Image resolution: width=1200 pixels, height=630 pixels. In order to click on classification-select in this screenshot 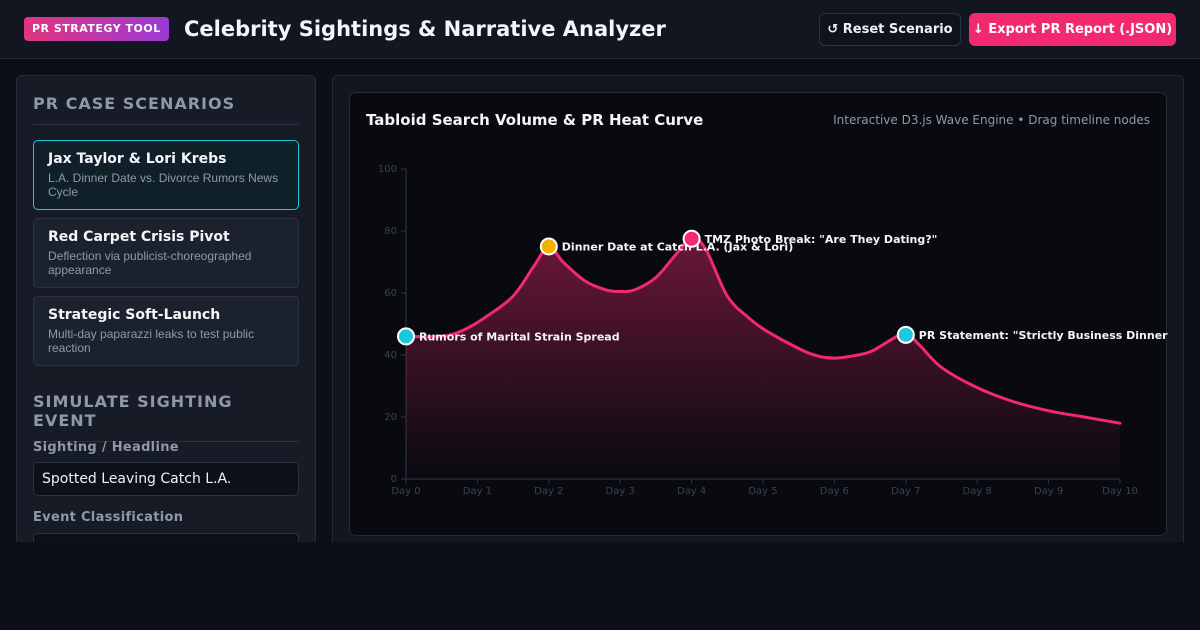, I will do `click(166, 537)`.